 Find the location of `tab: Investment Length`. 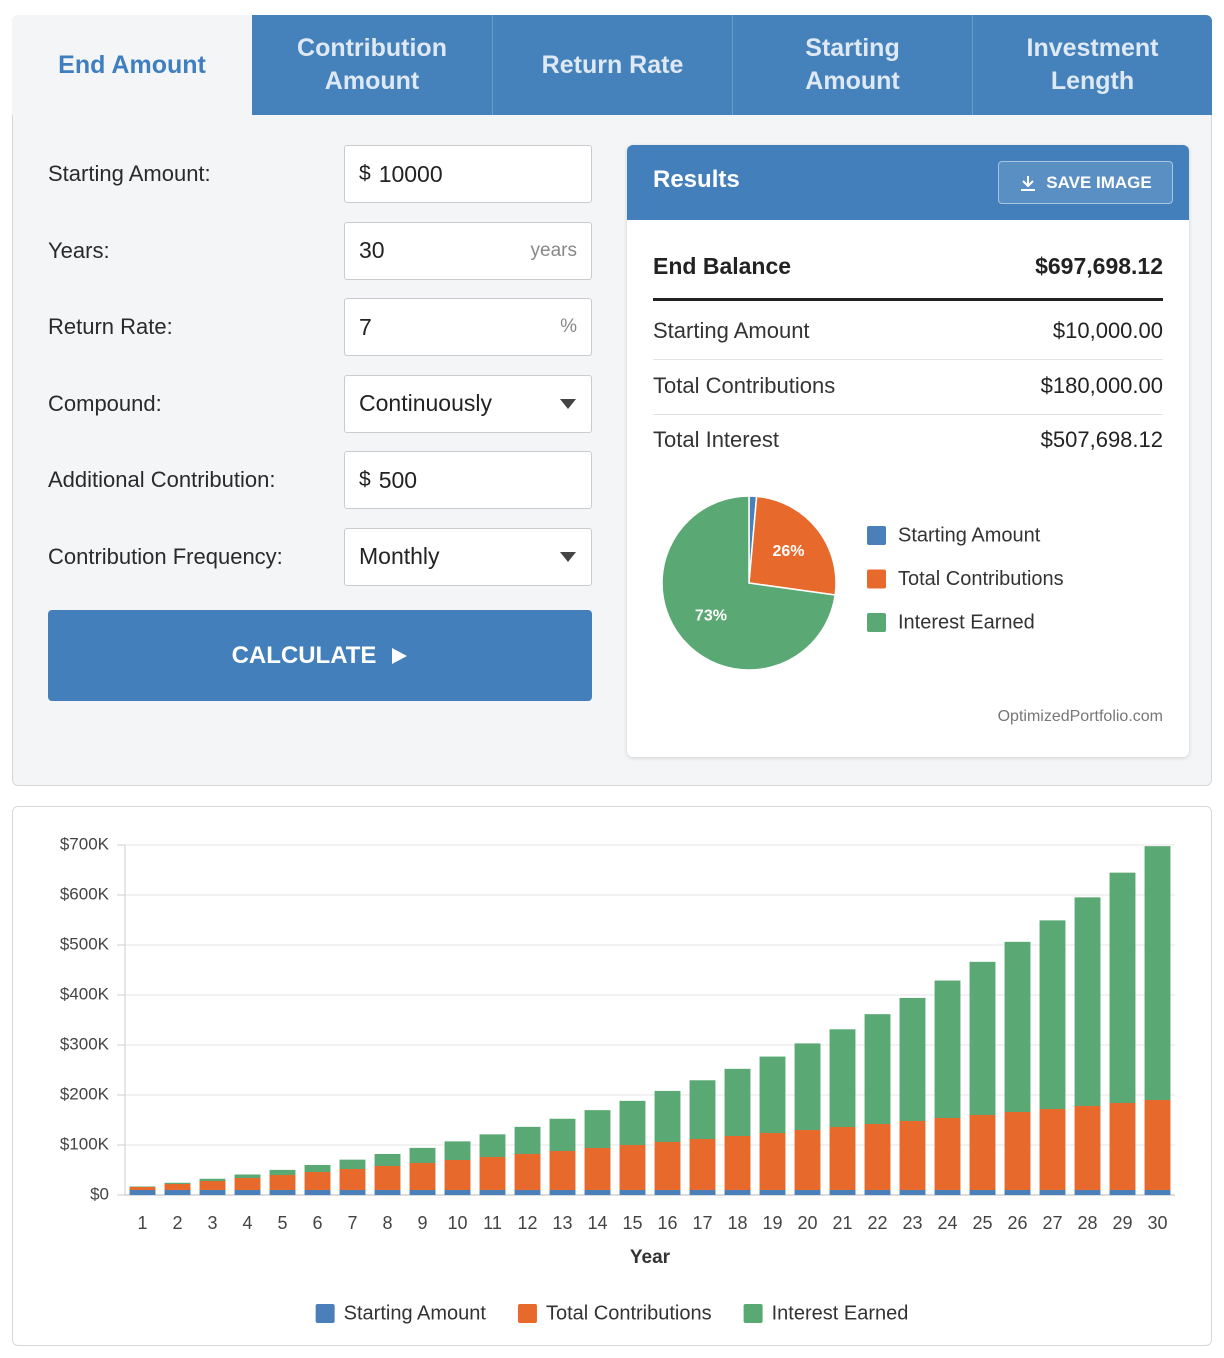

tab: Investment Length is located at coordinates (1092, 65).